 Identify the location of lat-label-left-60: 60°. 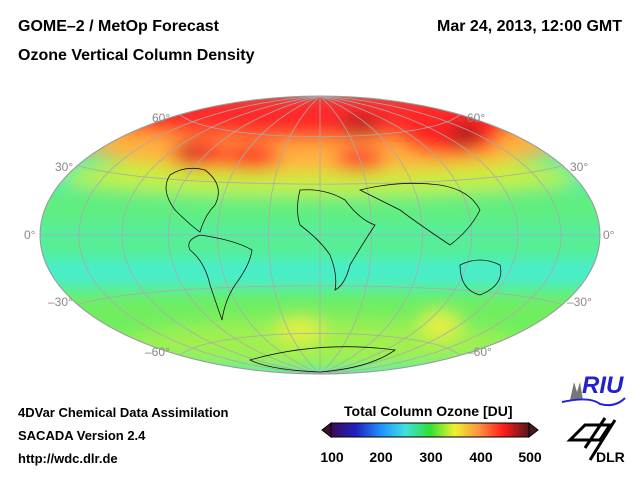
(161, 118).